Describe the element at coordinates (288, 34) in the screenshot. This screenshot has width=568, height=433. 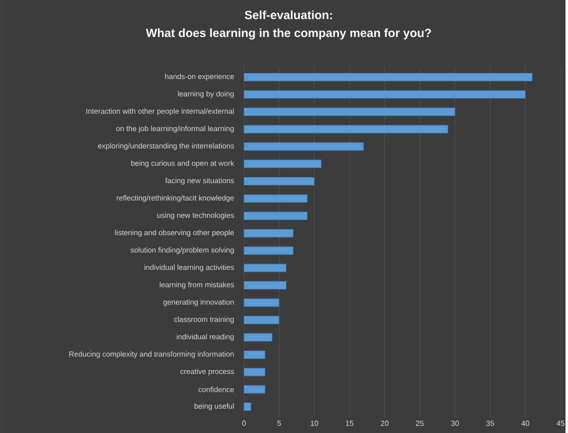
I see `chart-subtitle: What does learning in the company mean for you?` at that location.